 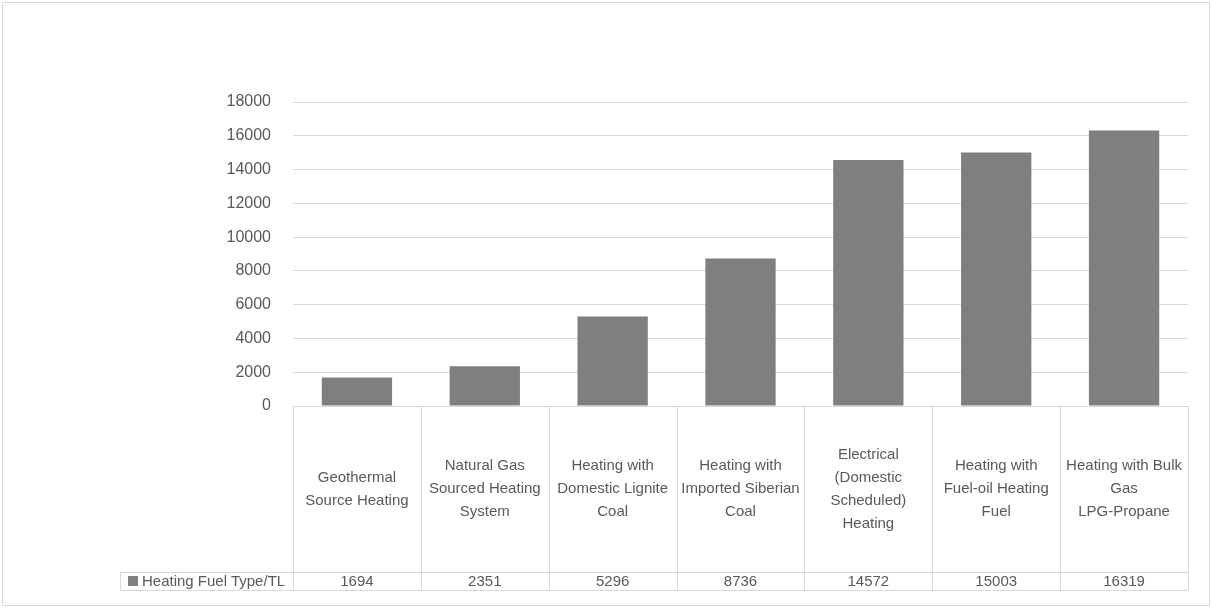 What do you see at coordinates (253, 304) in the screenshot?
I see `y-tick-label: 6000` at bounding box center [253, 304].